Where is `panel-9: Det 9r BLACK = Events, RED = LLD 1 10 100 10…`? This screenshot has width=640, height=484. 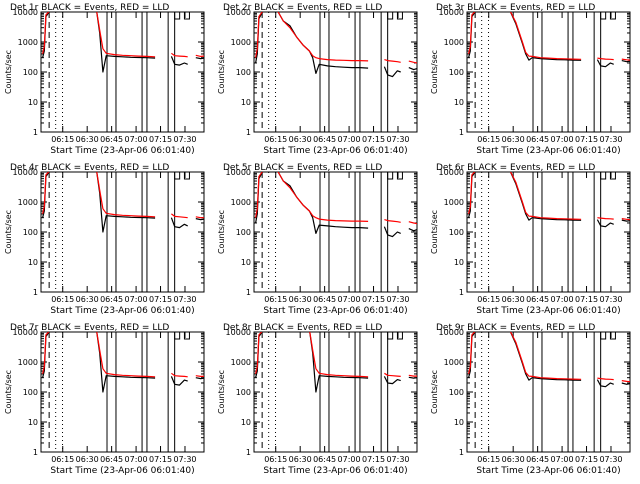 panel-9: Det 9r BLACK = Events, RED = LLD 1 10 100 10… is located at coordinates (530, 399).